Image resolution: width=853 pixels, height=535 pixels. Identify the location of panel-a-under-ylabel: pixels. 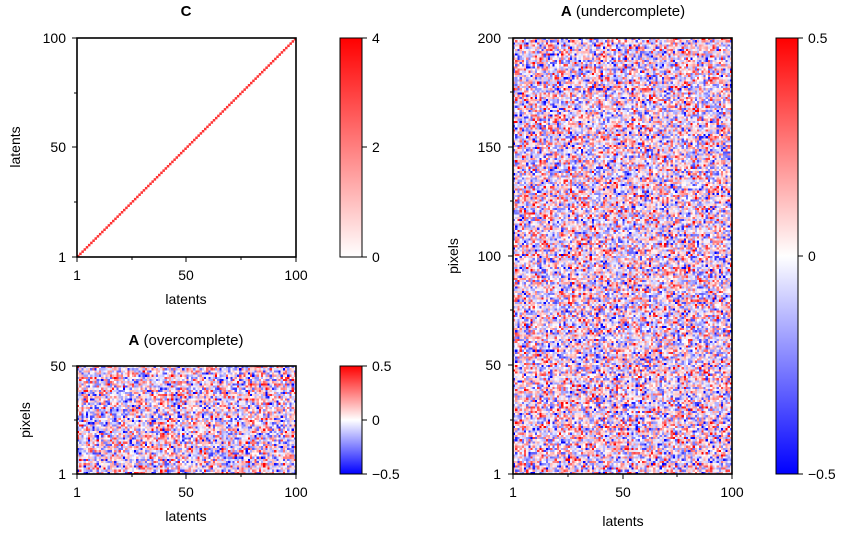
(453, 256).